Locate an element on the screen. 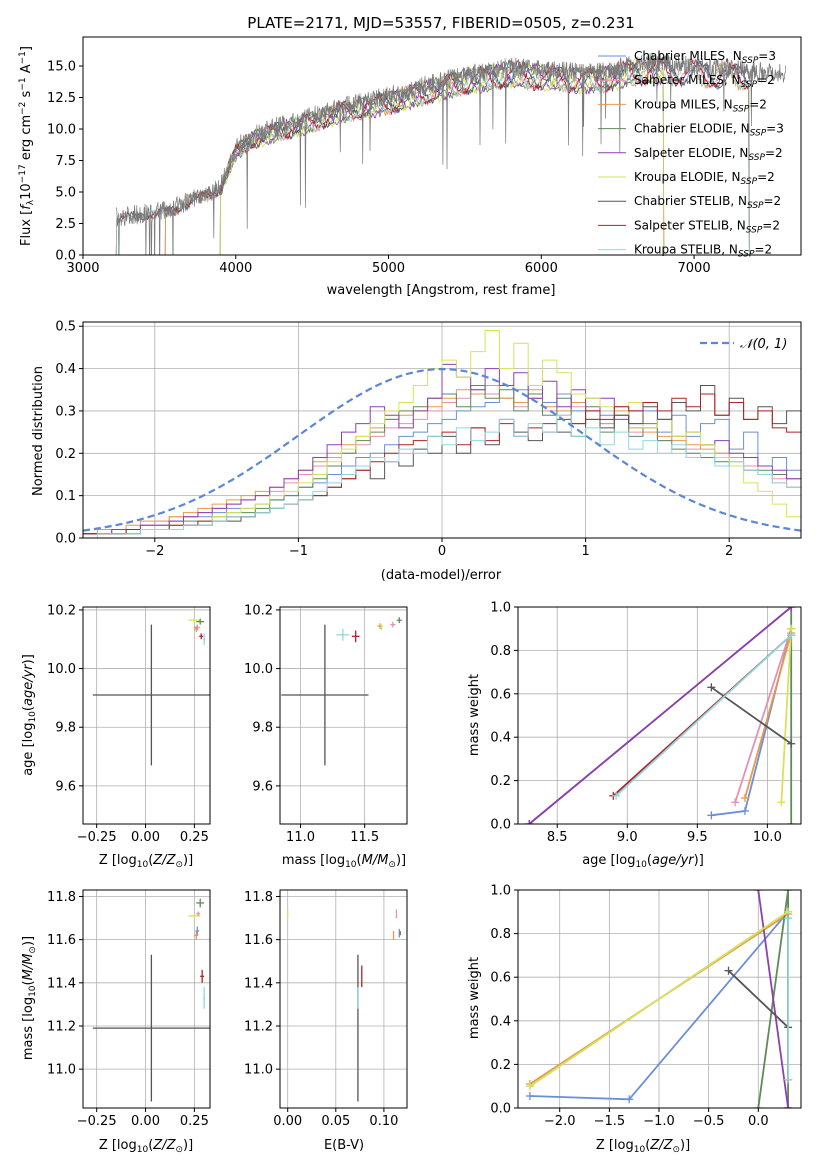 The image size is (819, 1170). residuals-xtick-label: −2 is located at coordinates (154, 551).